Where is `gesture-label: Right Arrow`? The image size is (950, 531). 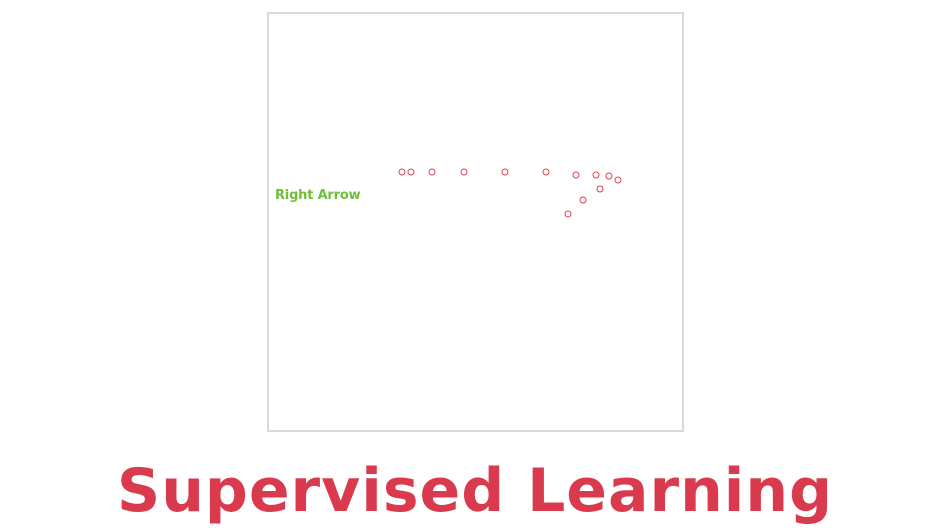 gesture-label: Right Arrow is located at coordinates (318, 195).